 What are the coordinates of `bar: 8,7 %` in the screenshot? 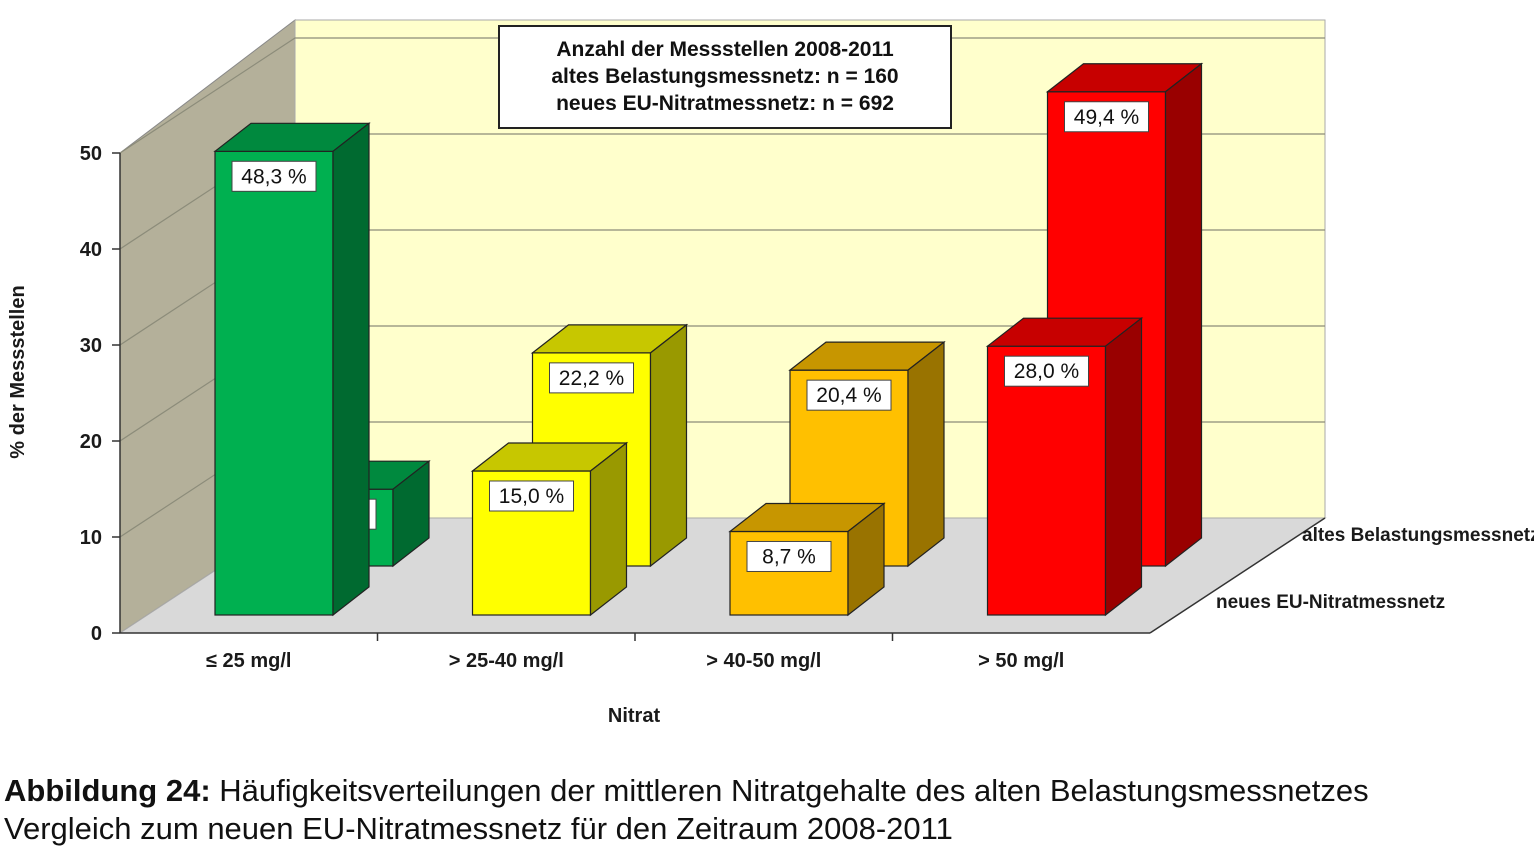 It's located at (807, 559).